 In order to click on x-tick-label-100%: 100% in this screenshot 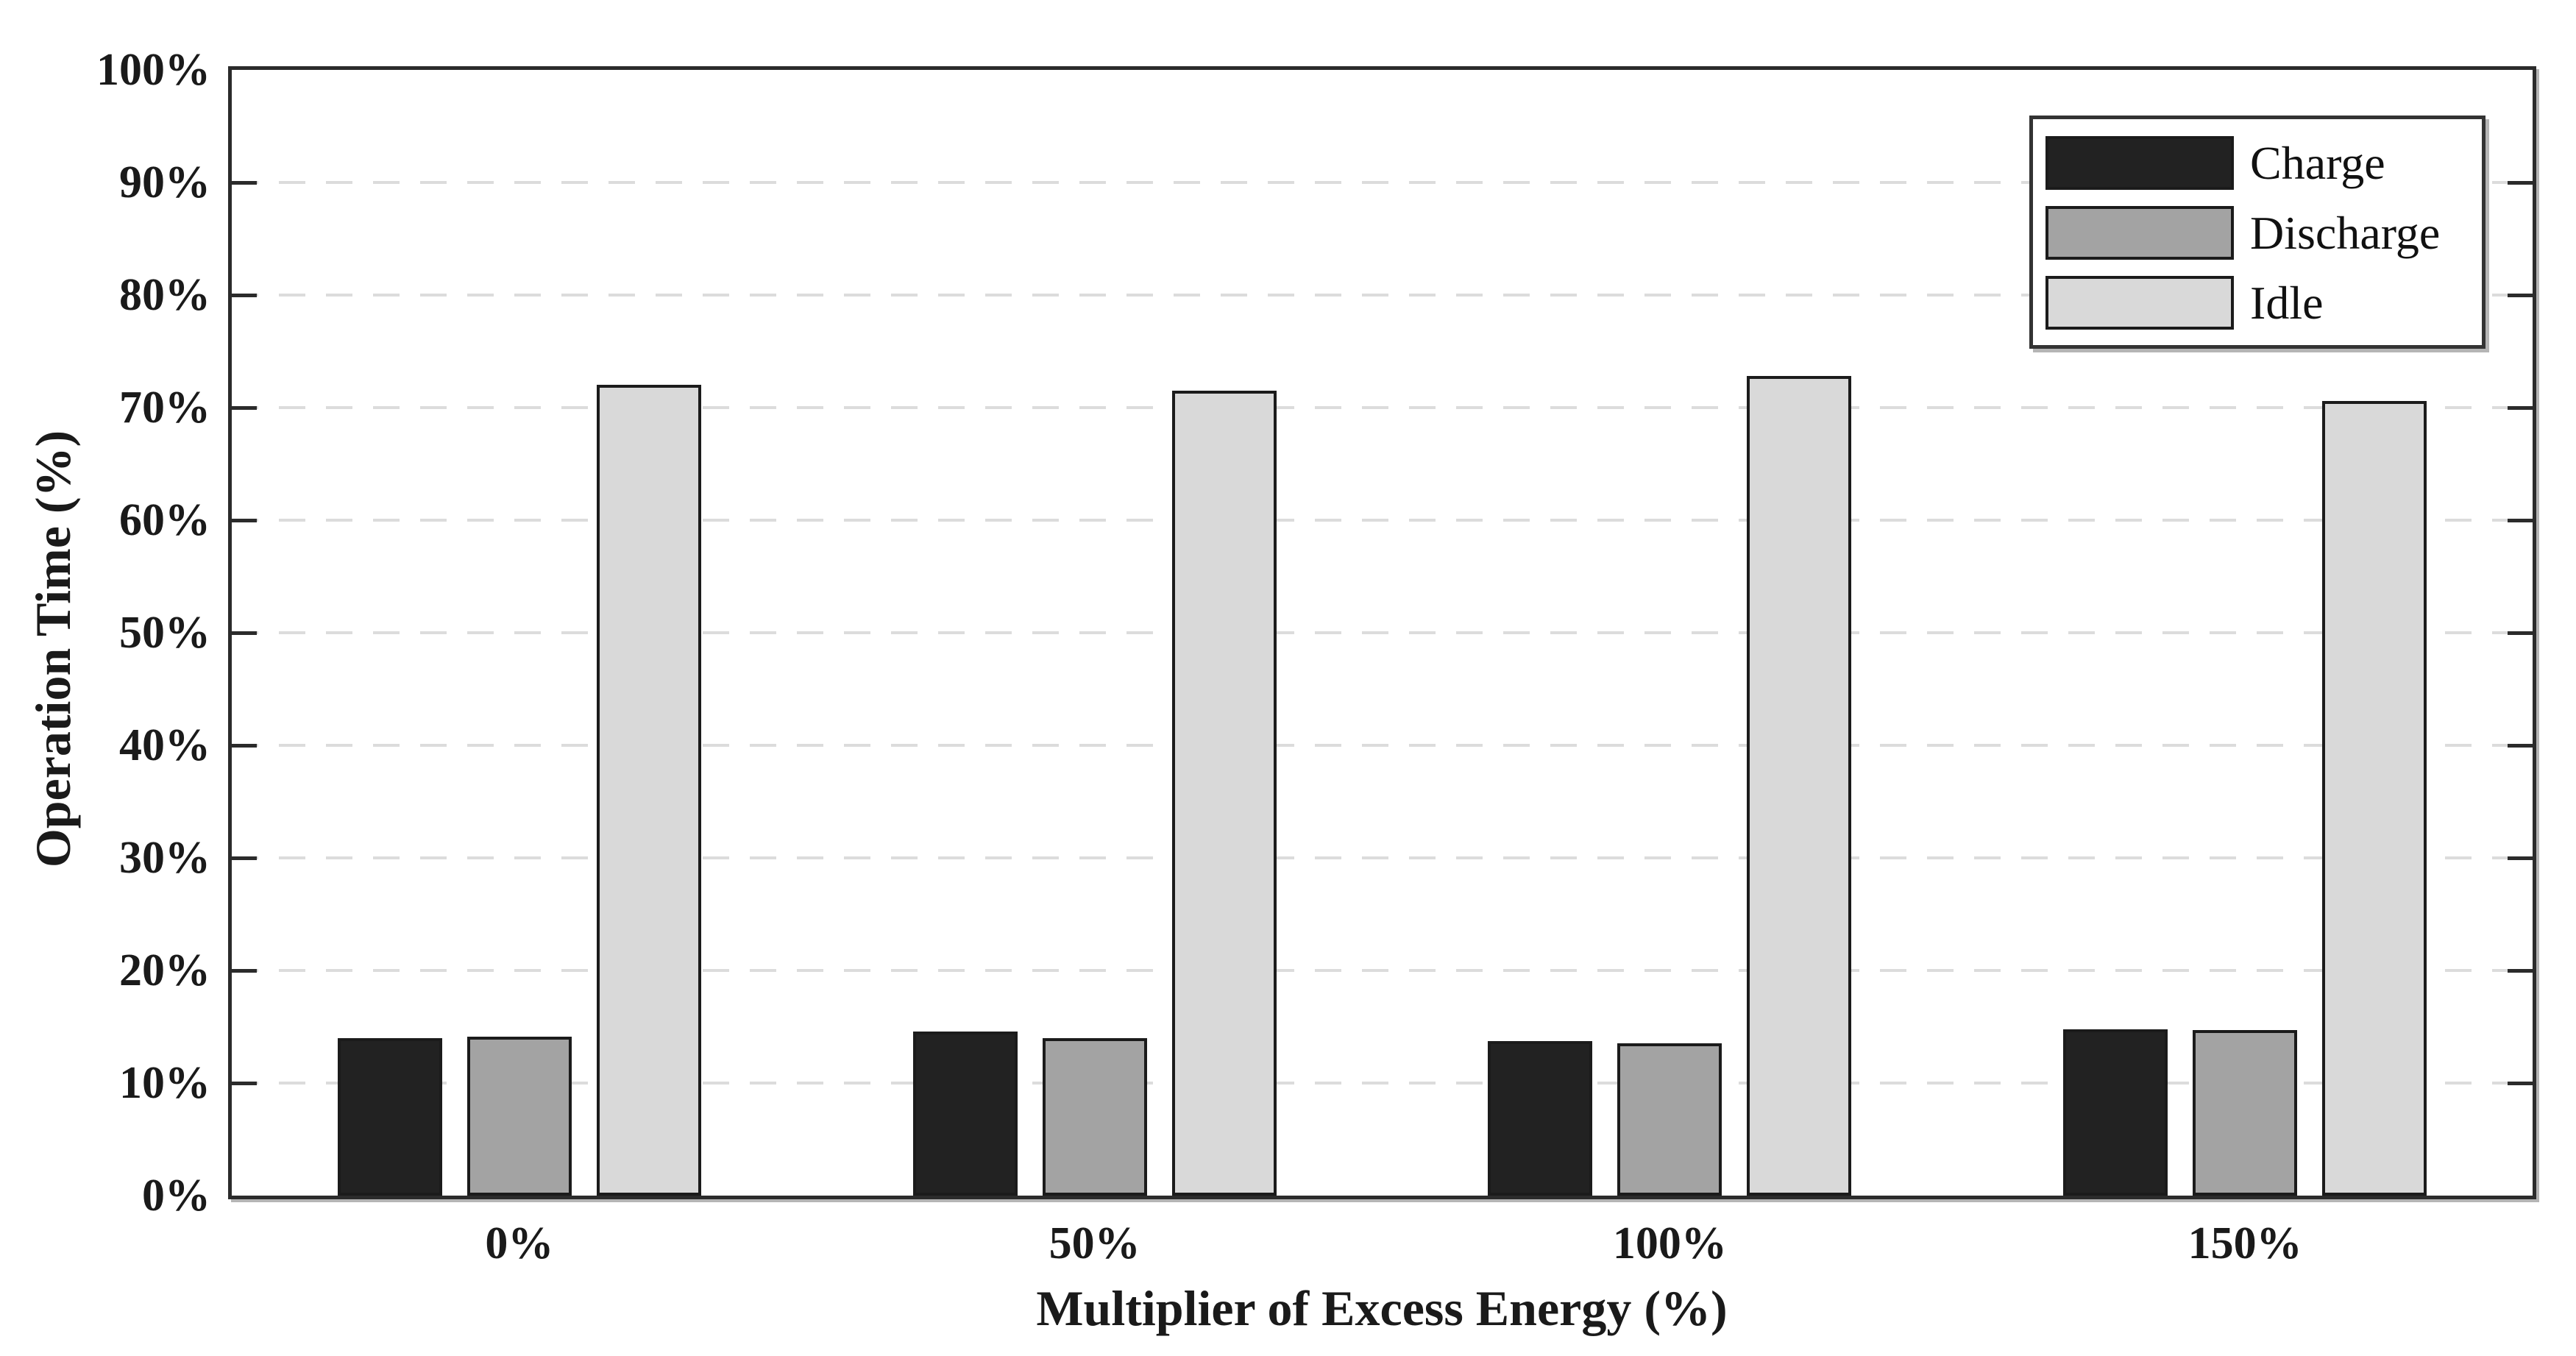, I will do `click(1669, 1243)`.